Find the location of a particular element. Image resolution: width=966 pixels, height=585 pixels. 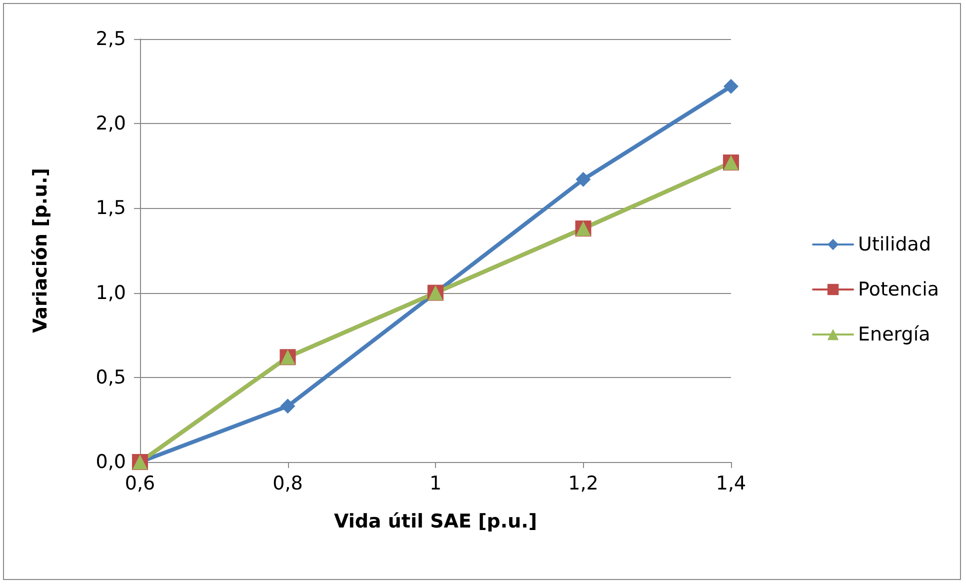

y-tick-label: 0,5 is located at coordinates (111, 377).